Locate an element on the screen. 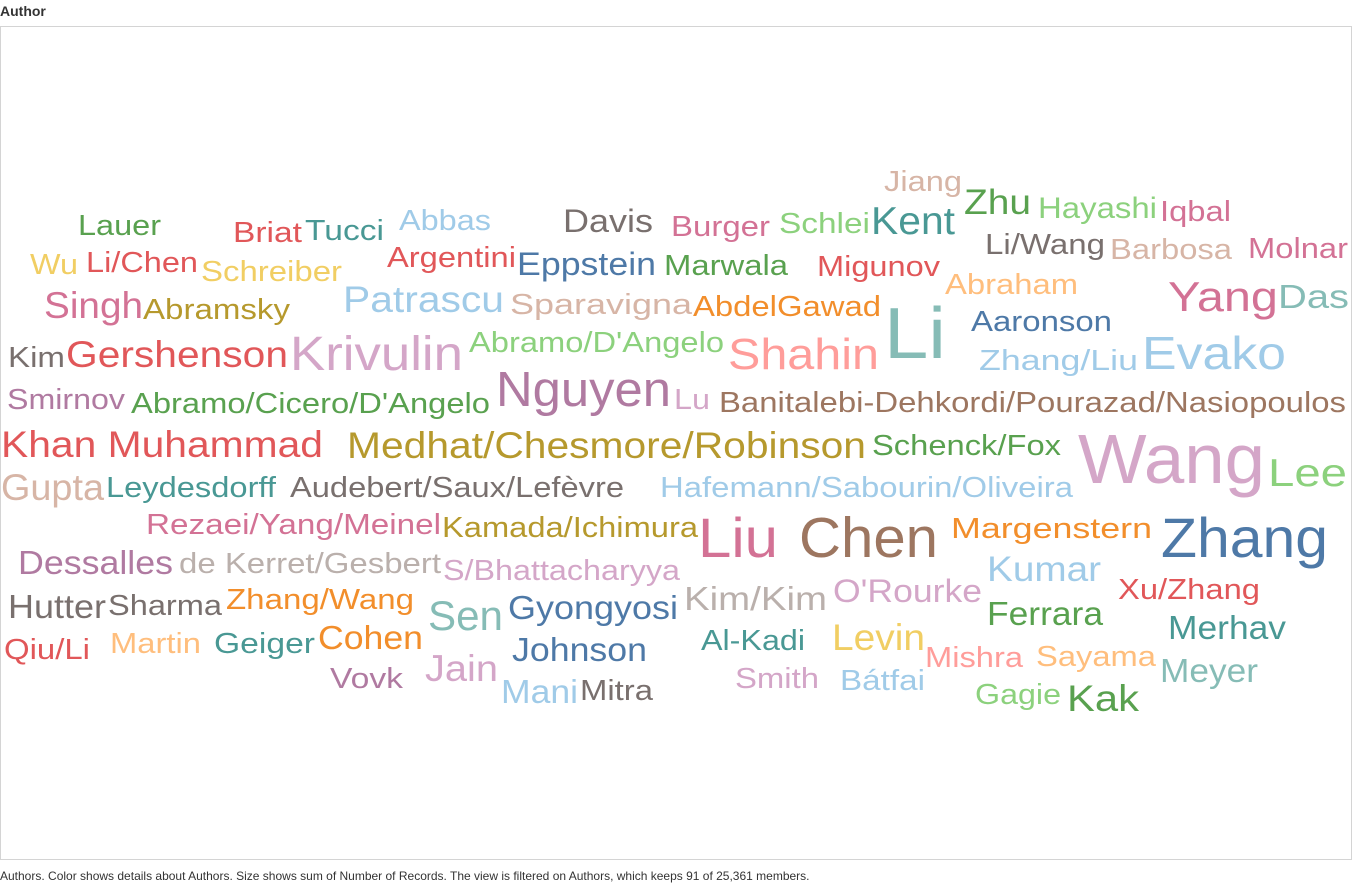 The height and width of the screenshot is (885, 1354). word-qiu-li: Qiu/Li is located at coordinates (47, 650).